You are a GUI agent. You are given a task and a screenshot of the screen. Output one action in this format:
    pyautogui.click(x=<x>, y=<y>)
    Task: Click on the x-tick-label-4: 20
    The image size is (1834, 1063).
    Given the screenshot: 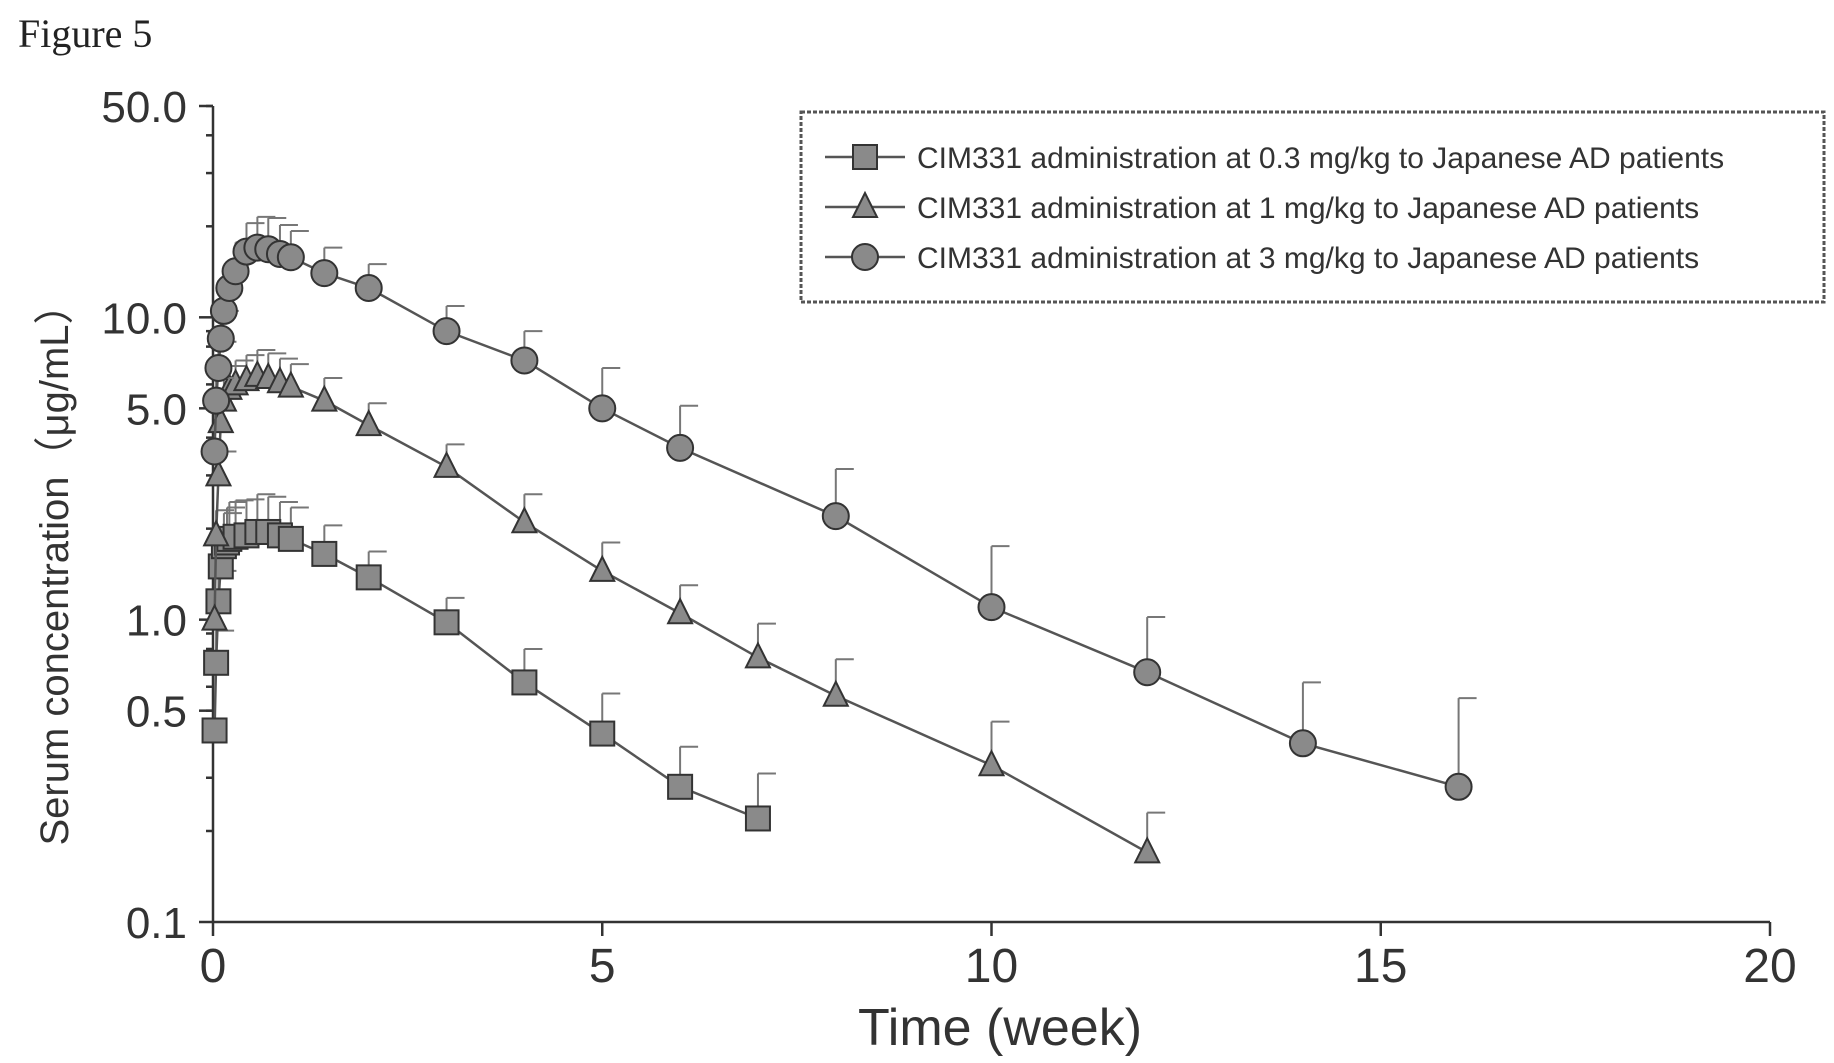 What is the action you would take?
    pyautogui.click(x=1769, y=966)
    